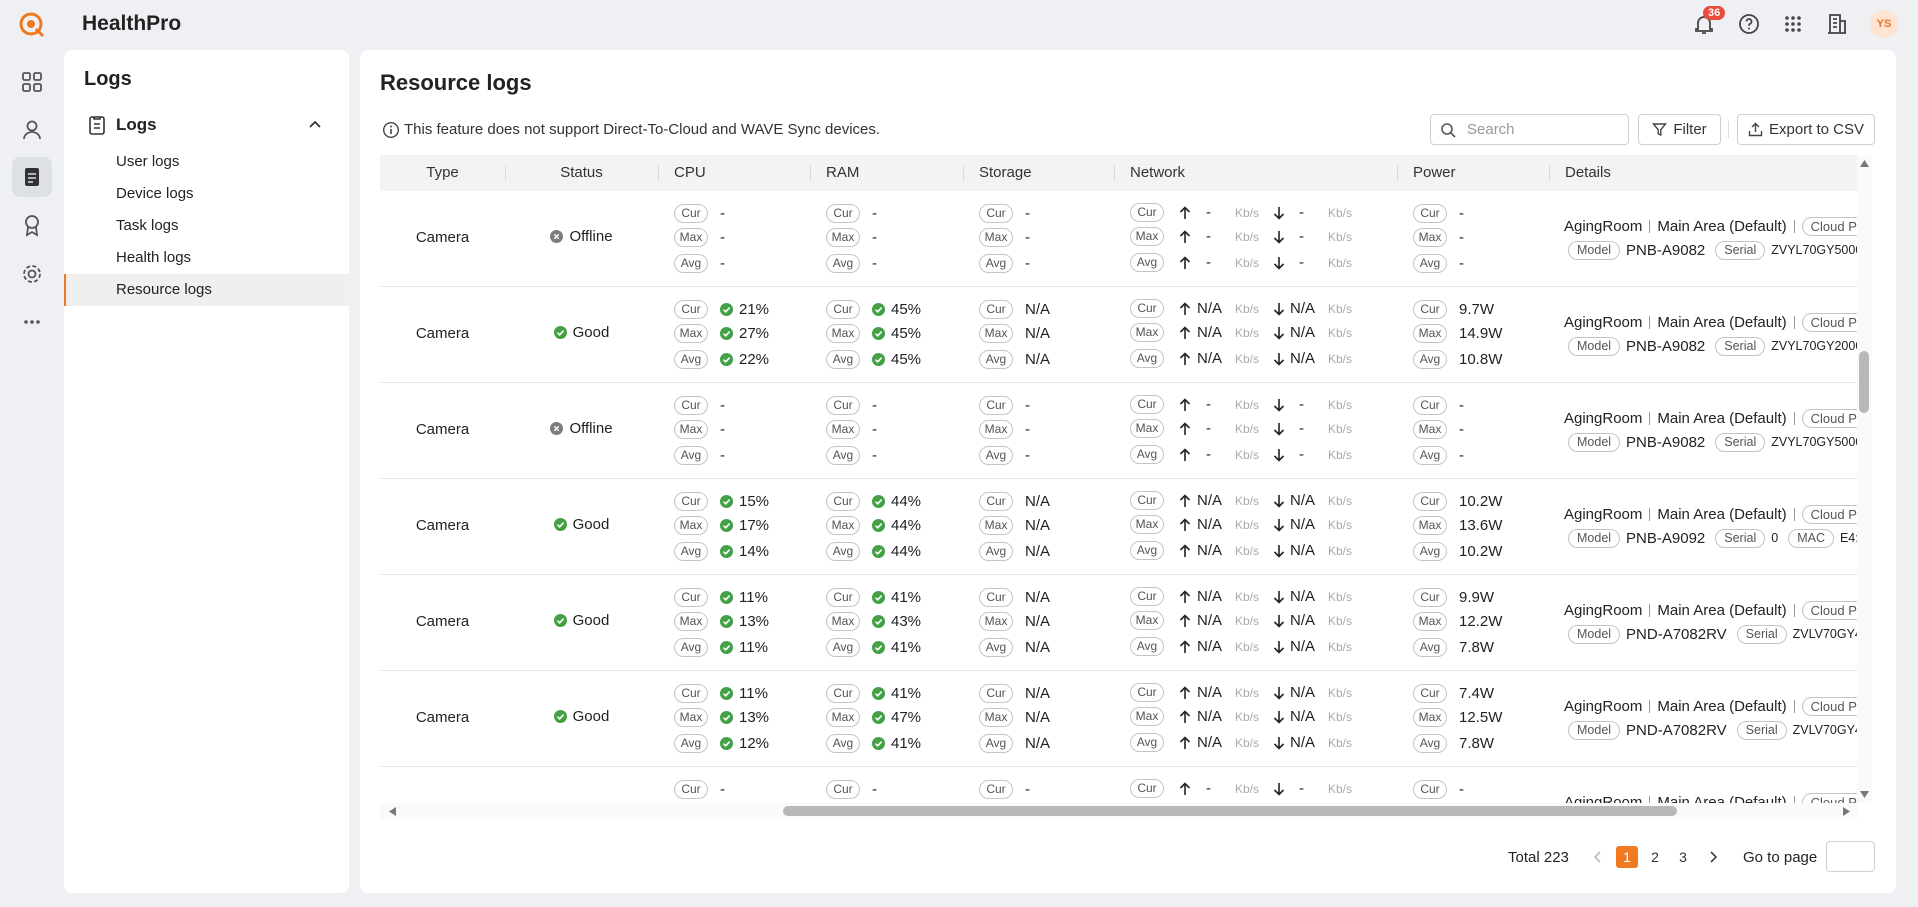  Describe the element at coordinates (1457, 621) in the screenshot. I see `metric-line: Max 12.2W` at that location.